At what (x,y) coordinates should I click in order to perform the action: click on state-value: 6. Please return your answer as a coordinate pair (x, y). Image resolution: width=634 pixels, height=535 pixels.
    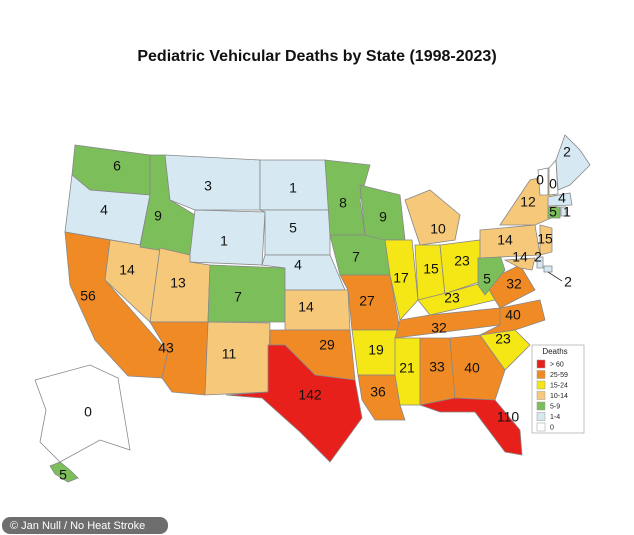
    Looking at the image, I should click on (117, 166).